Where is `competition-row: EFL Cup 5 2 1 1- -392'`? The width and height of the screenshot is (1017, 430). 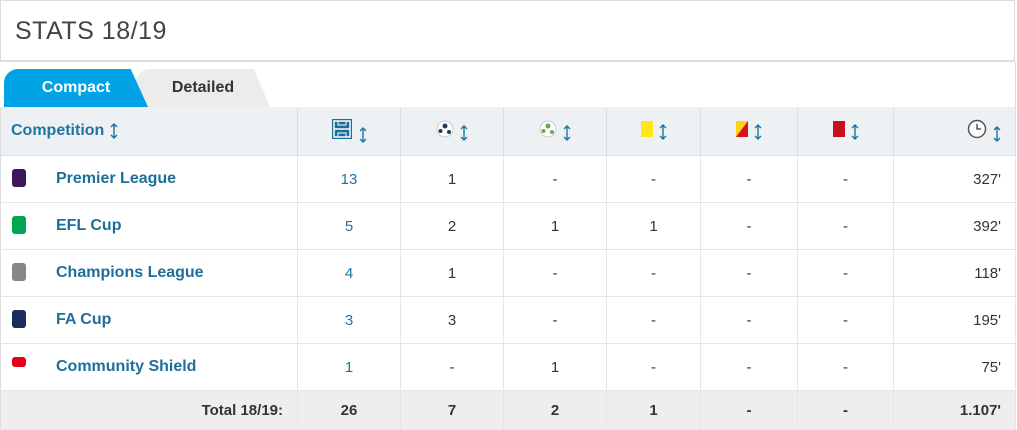
competition-row: EFL Cup 5 2 1 1- -392' is located at coordinates (508, 226).